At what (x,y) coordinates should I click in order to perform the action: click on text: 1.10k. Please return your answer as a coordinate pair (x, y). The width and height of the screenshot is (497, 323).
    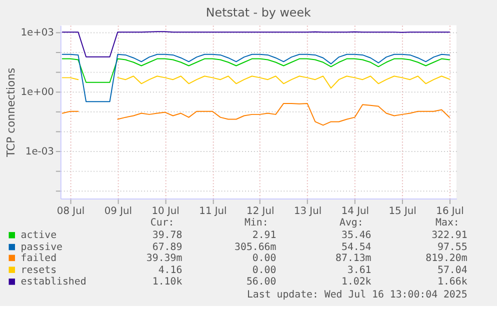
    Looking at the image, I should click on (167, 282).